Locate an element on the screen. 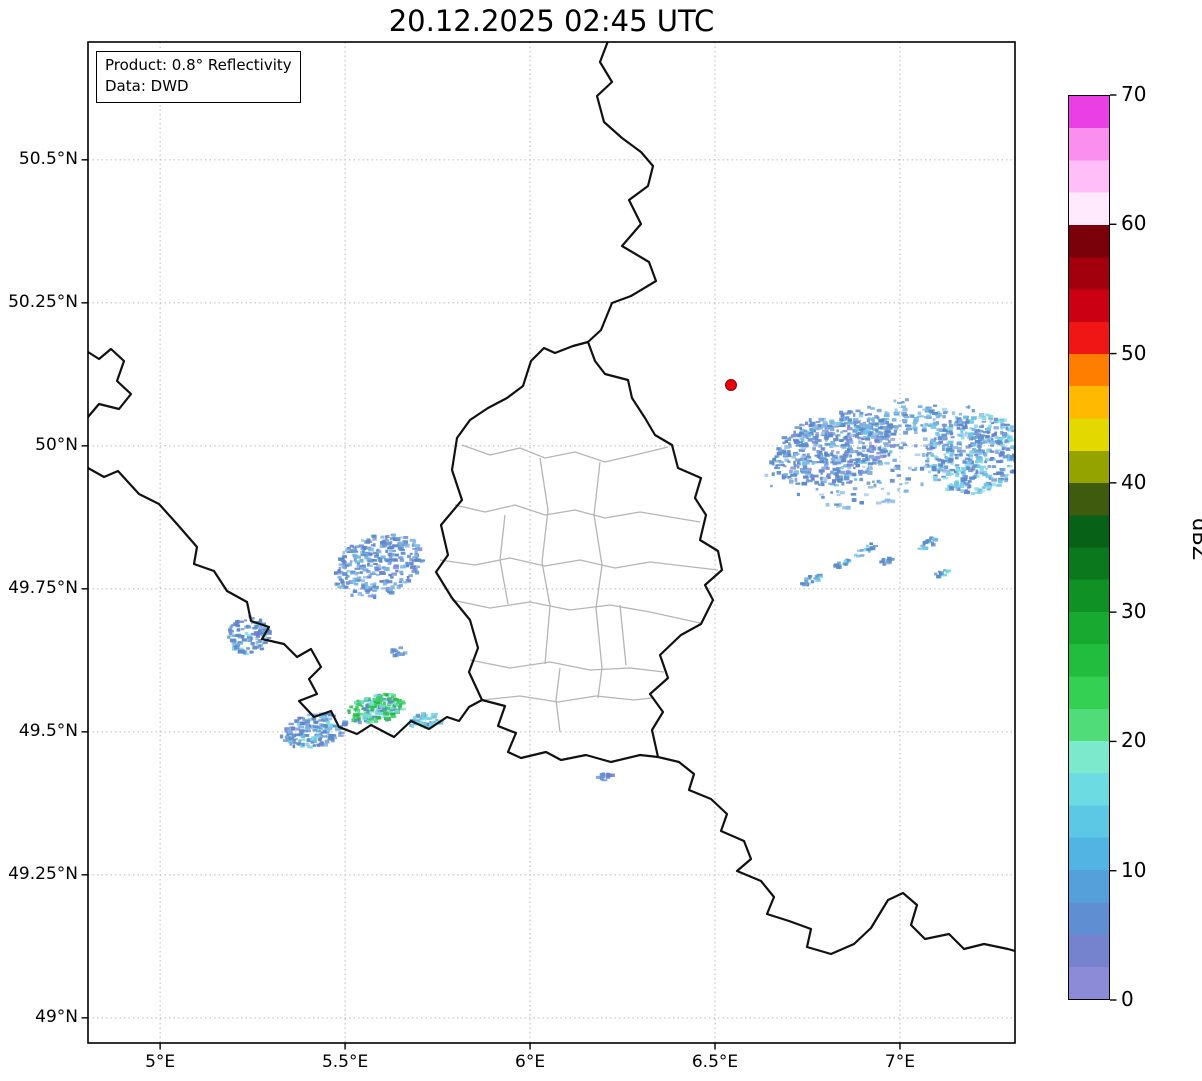  echo-cluster-tiny-south-dash is located at coordinates (605, 777).